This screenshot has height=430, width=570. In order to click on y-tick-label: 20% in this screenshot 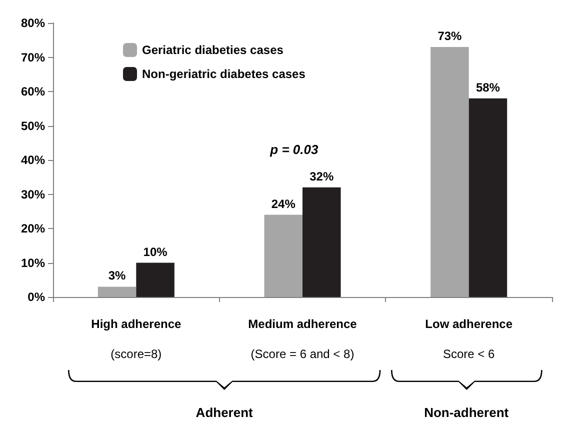, I will do `click(33, 229)`.